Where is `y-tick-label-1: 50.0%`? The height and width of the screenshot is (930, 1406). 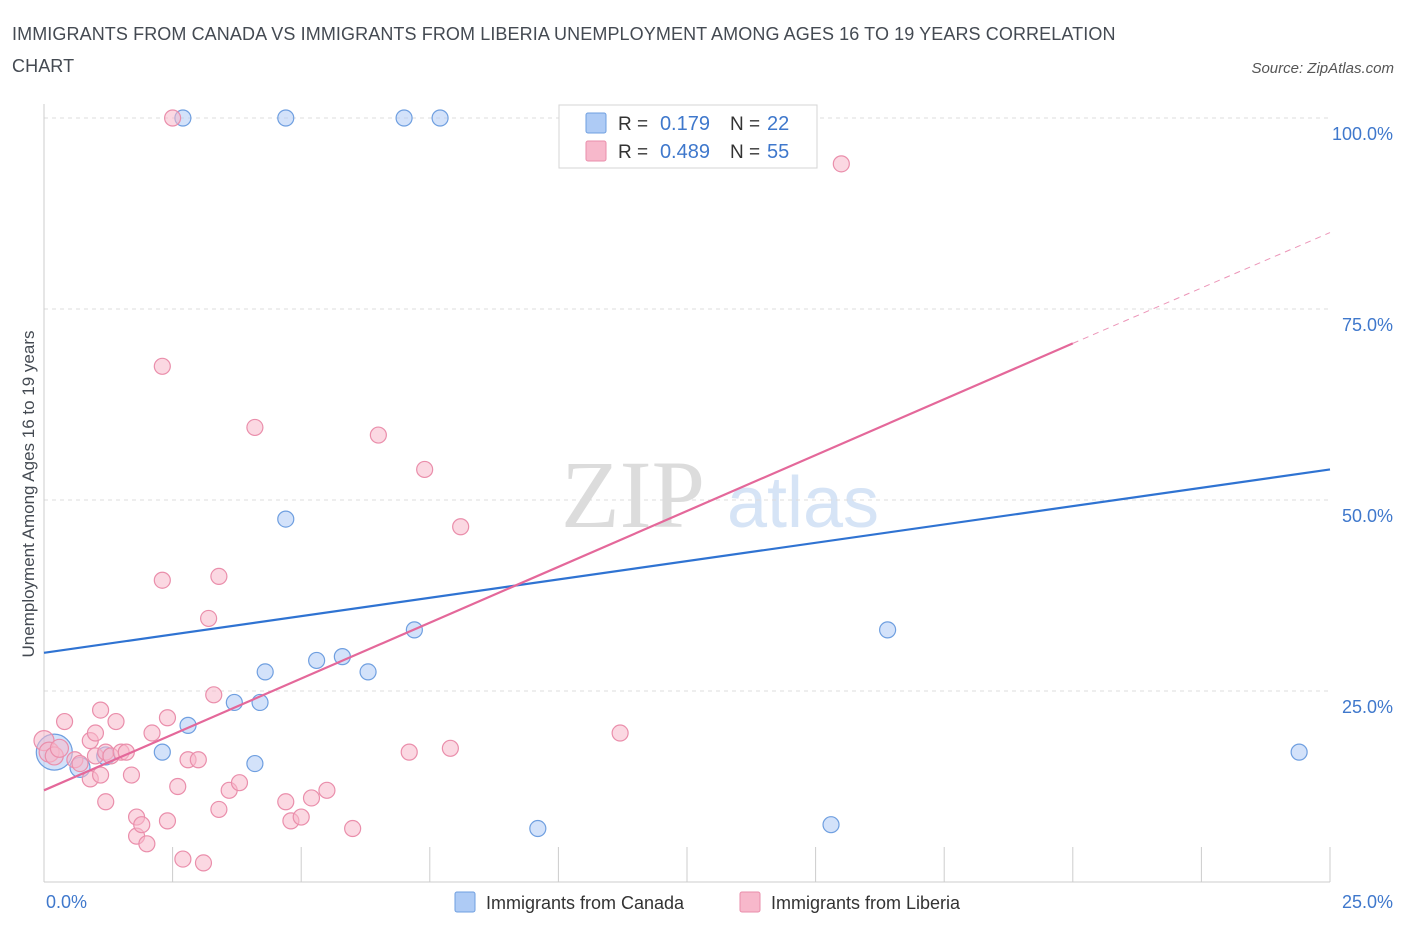
y-tick-label-1: 50.0% is located at coordinates (1367, 516).